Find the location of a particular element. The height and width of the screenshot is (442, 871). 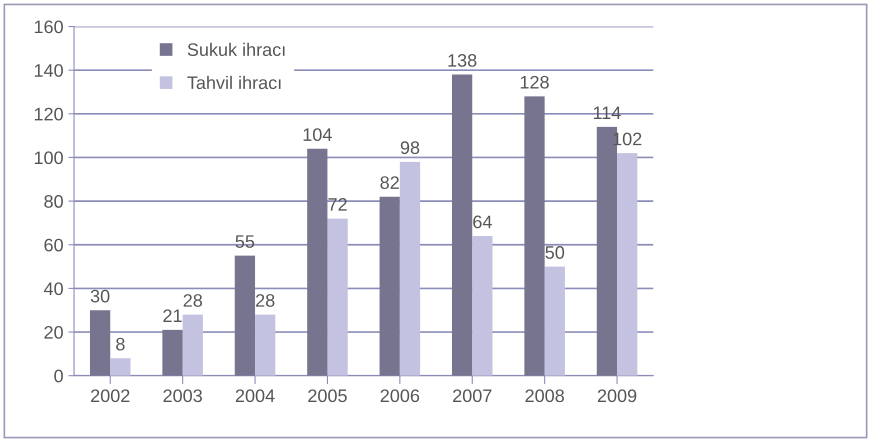

x-tick-label: 2002 is located at coordinates (110, 395).